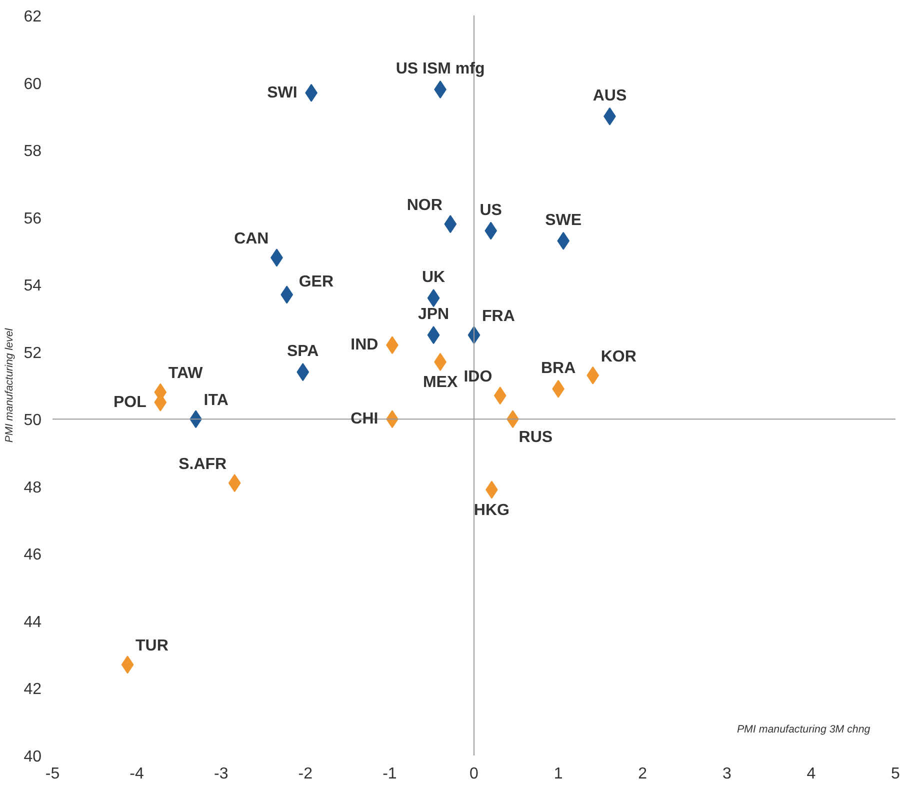 The width and height of the screenshot is (917, 790). What do you see at coordinates (558, 368) in the screenshot?
I see `annotation: BRA` at bounding box center [558, 368].